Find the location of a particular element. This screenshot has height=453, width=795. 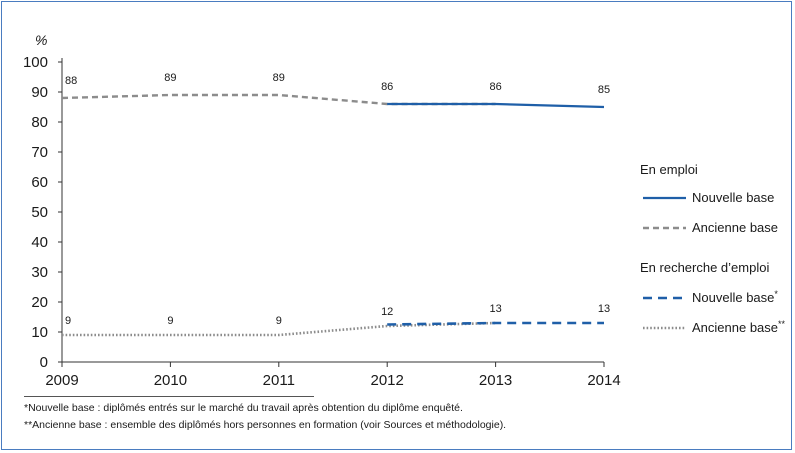

data-label: 85 is located at coordinates (604, 90).